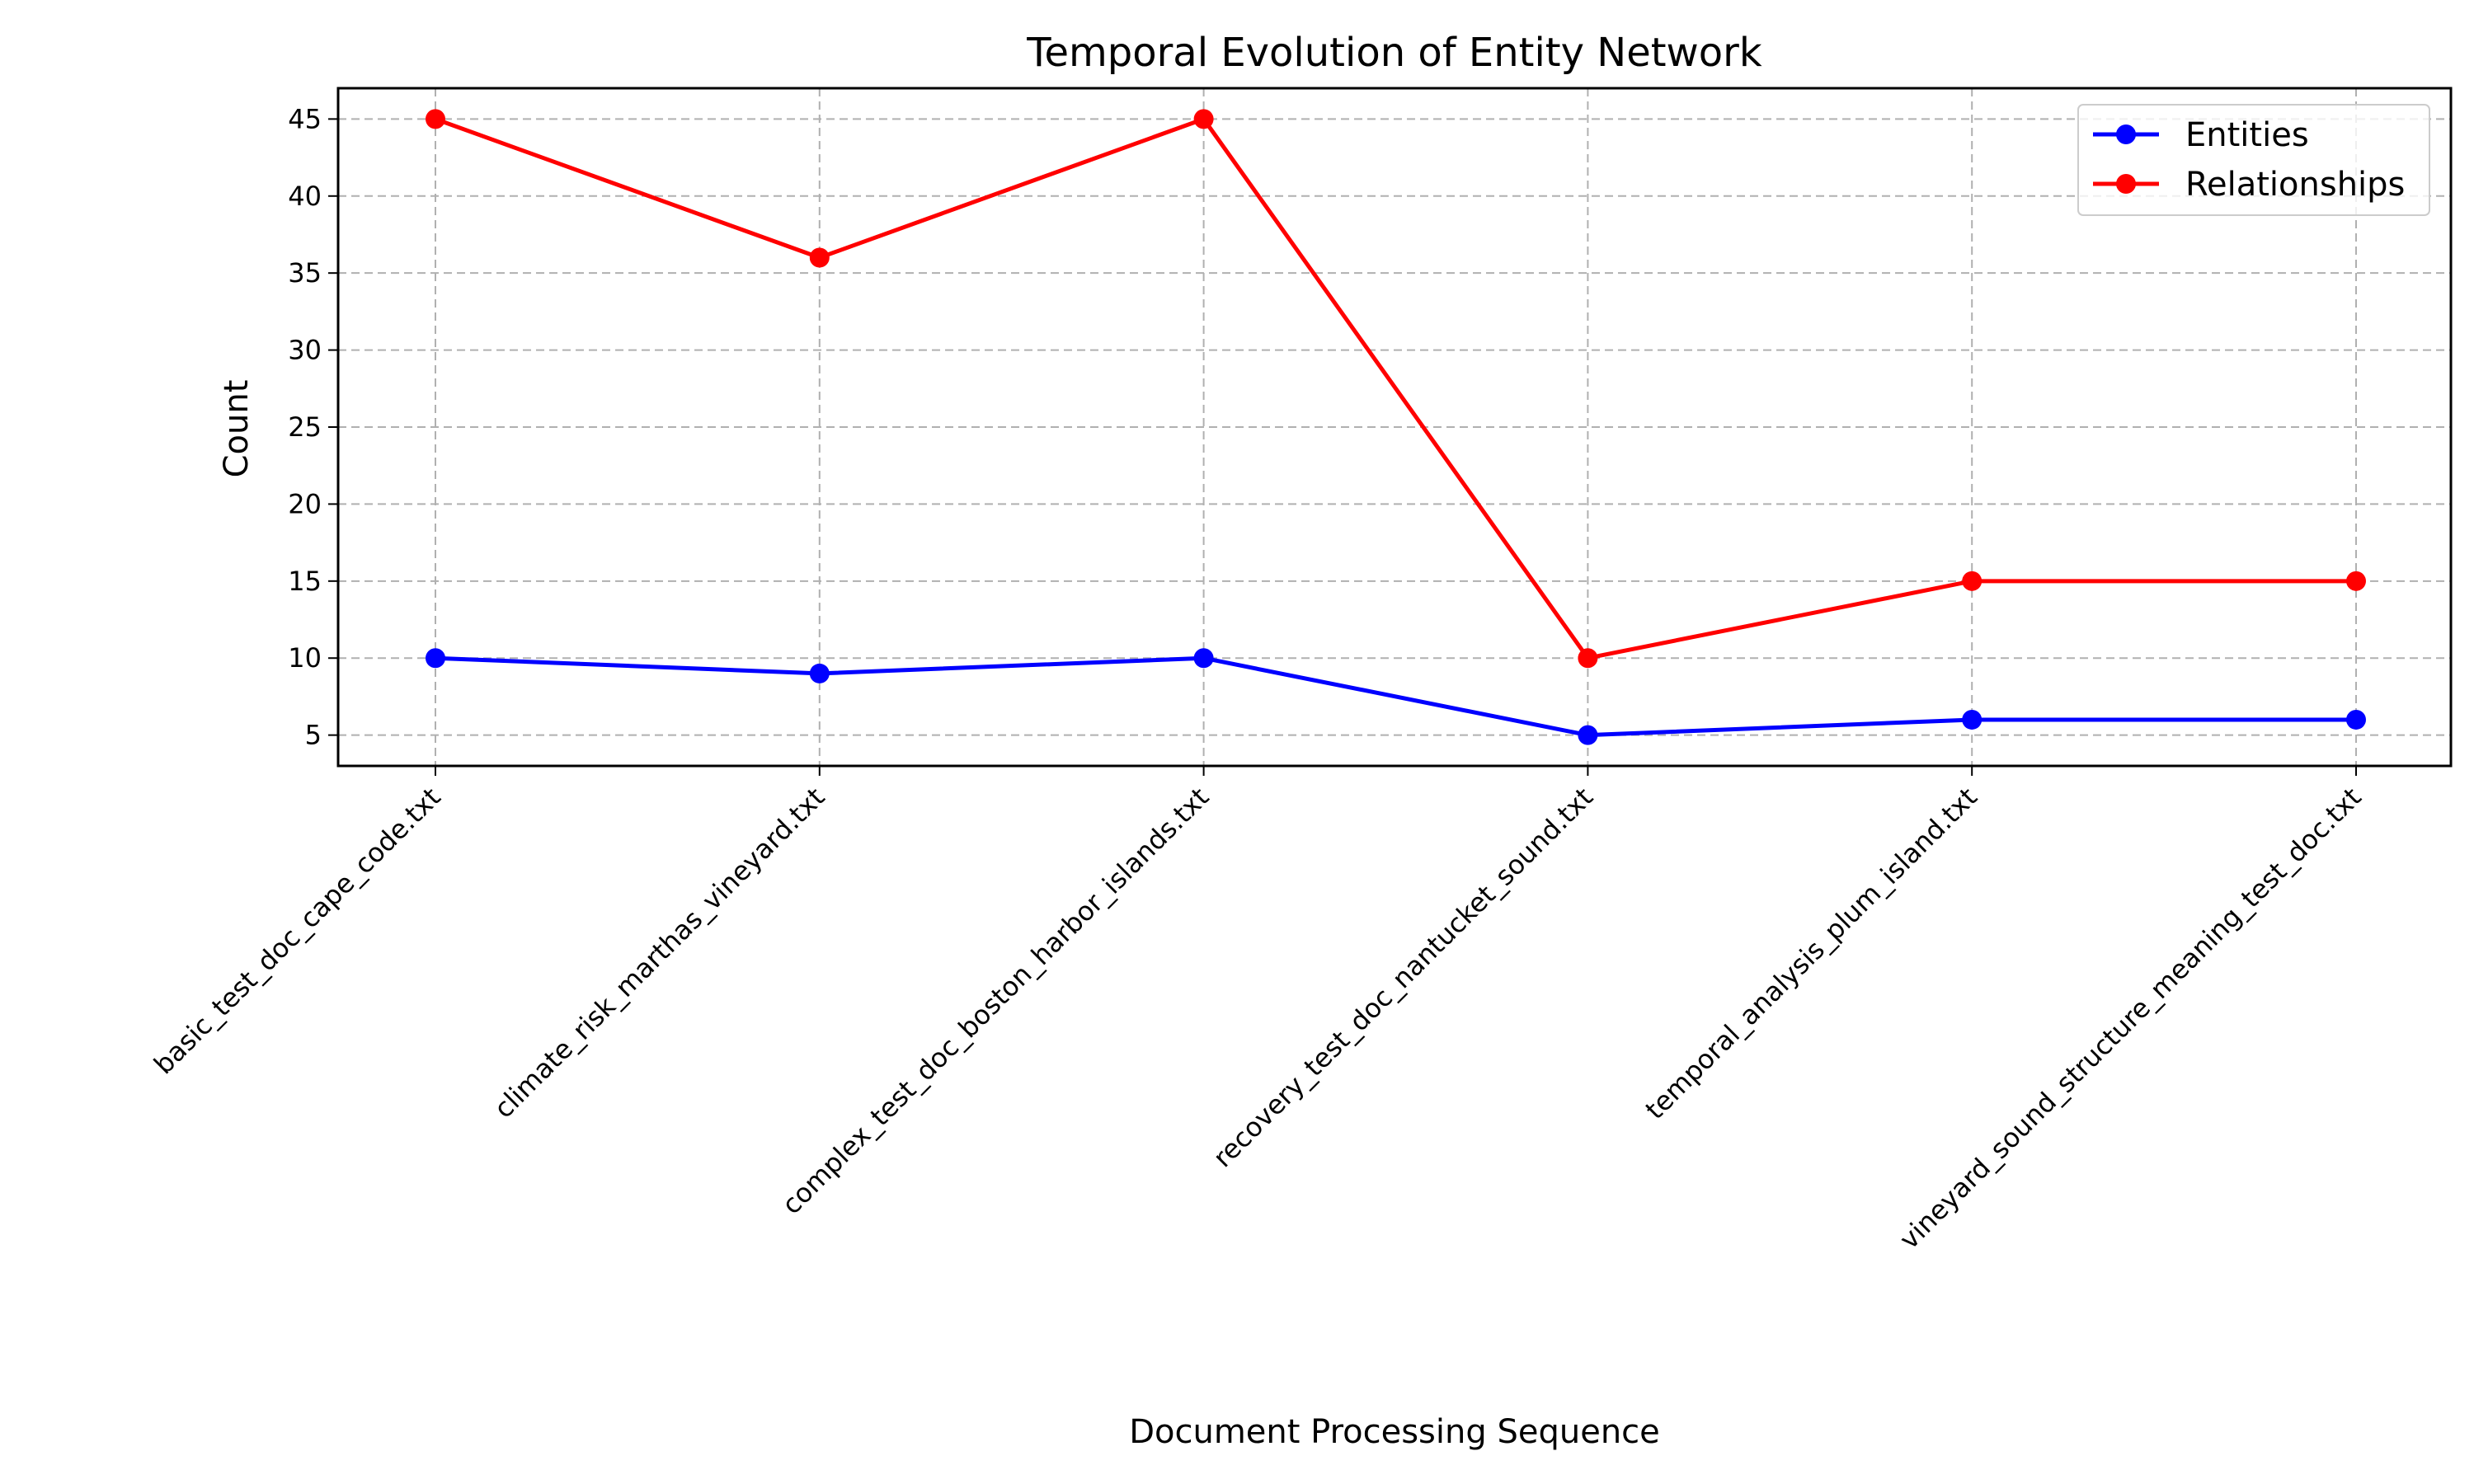  Describe the element at coordinates (2295, 185) in the screenshot. I see `legend-label-relationships: Relationships` at that location.